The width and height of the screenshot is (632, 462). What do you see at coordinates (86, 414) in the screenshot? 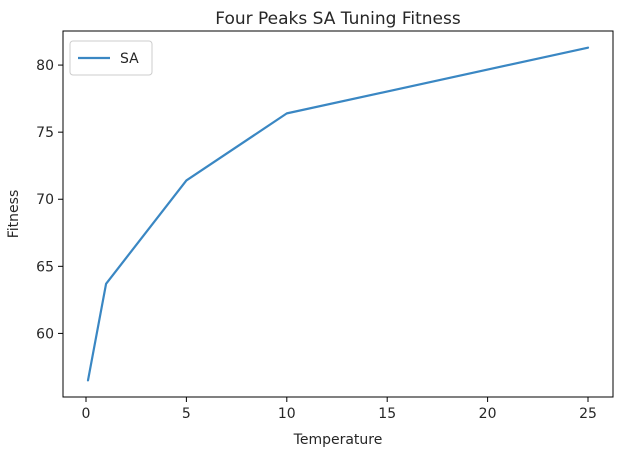
I see `x-tick-label: 0` at bounding box center [86, 414].